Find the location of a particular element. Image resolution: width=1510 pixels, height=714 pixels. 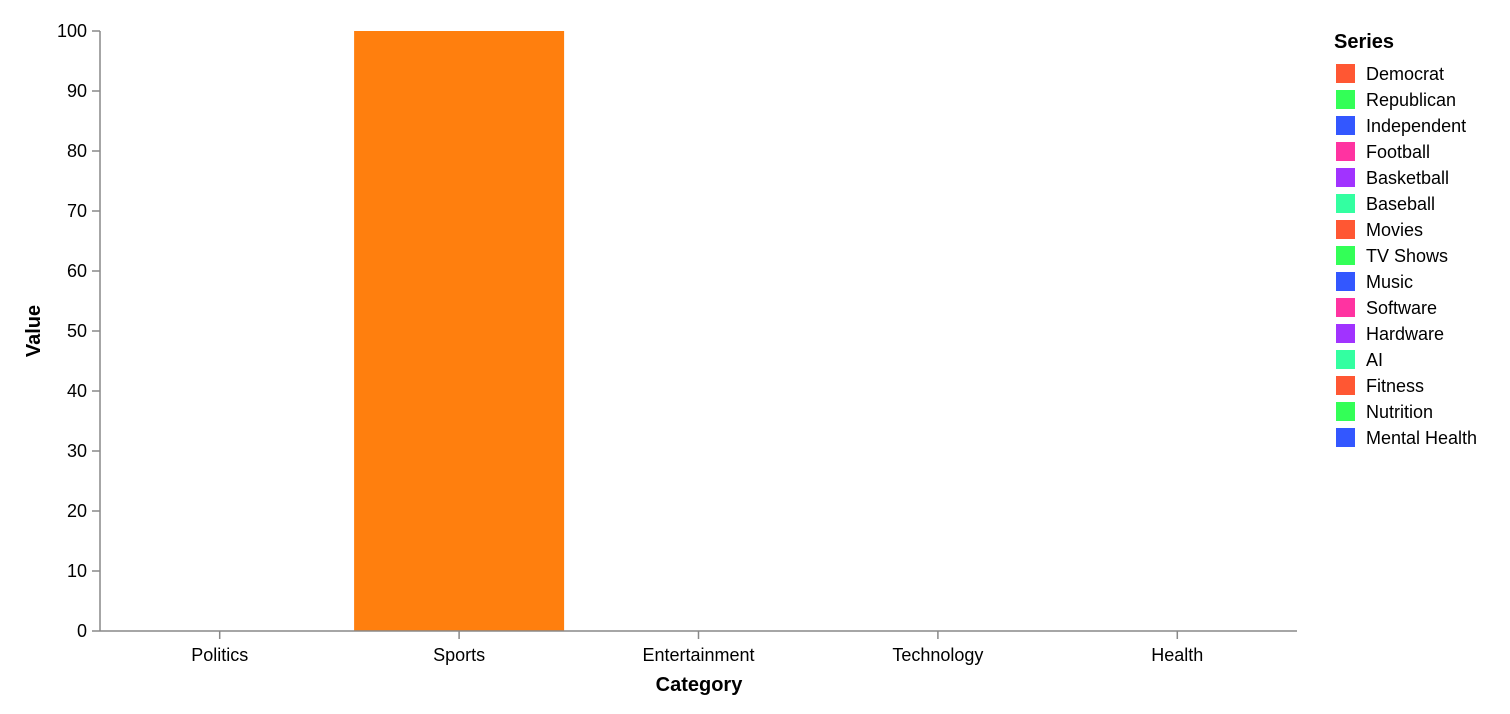

y-tick-label: 0 is located at coordinates (82, 631).